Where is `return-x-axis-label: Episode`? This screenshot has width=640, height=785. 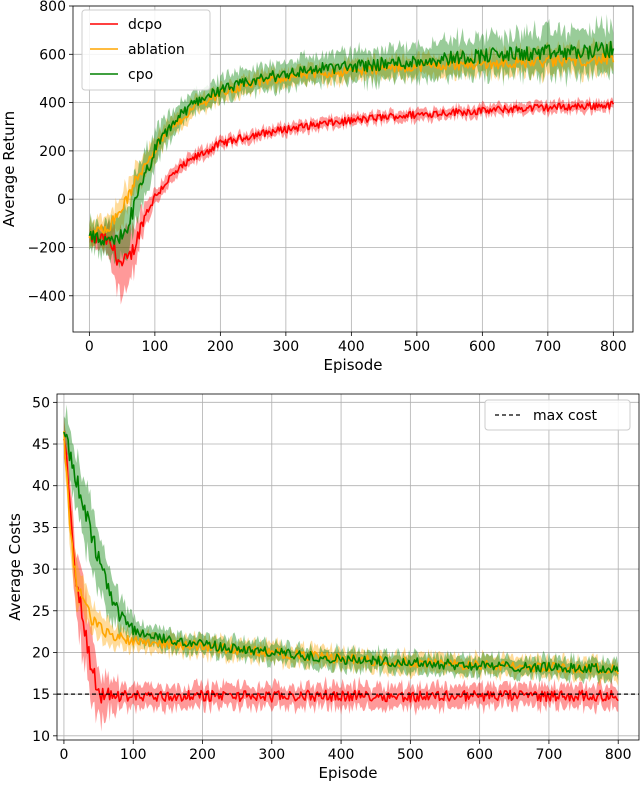 return-x-axis-label: Episode is located at coordinates (353, 365).